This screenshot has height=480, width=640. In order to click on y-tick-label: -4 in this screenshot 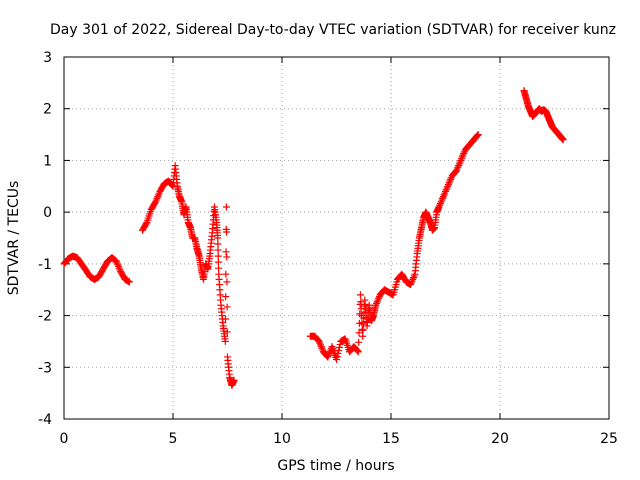, I will do `click(45, 420)`.